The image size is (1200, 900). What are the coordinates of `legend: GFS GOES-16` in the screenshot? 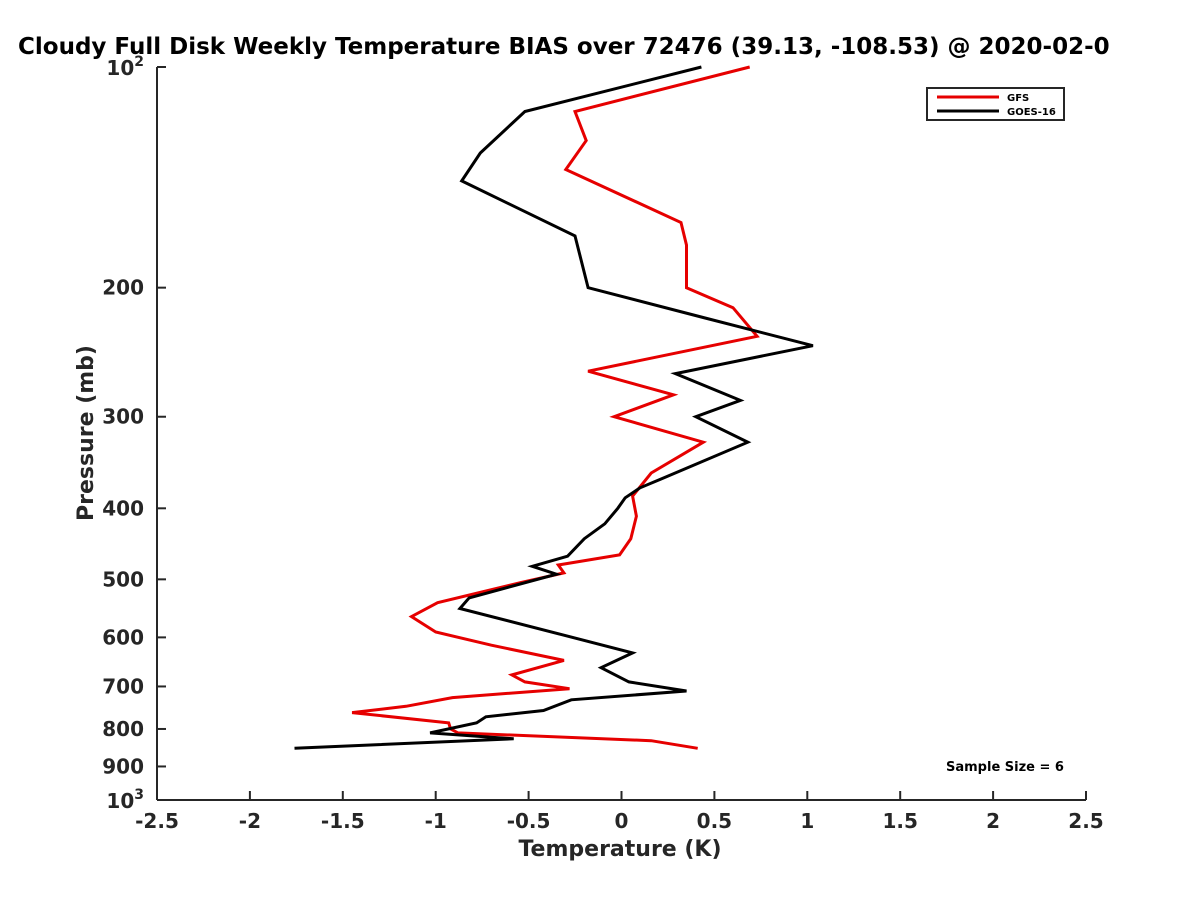 It's located at (995, 104).